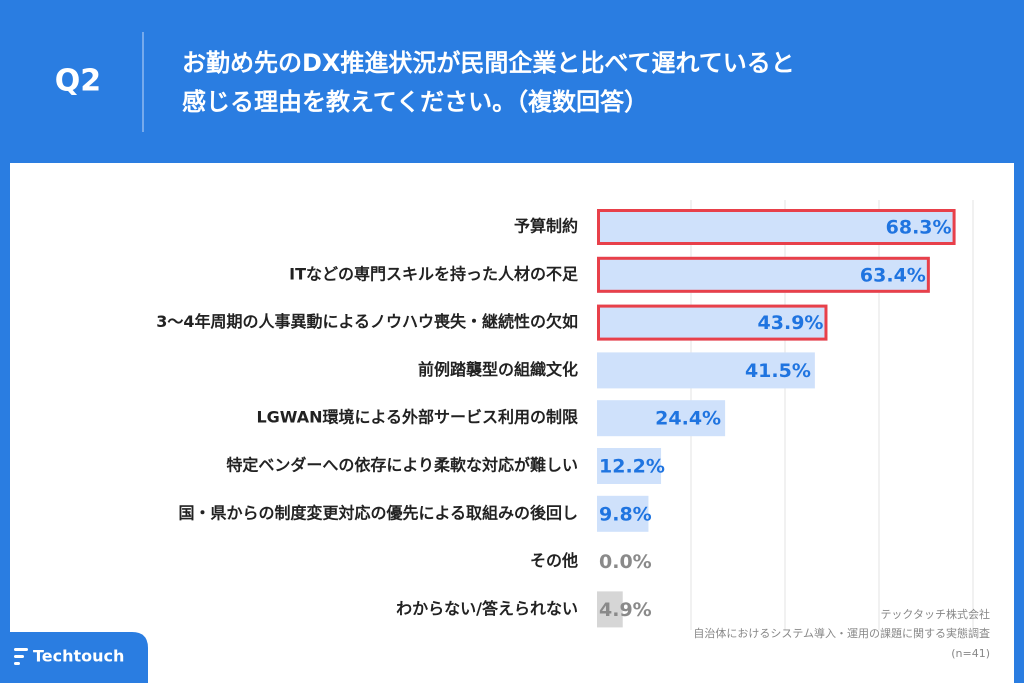 This screenshot has width=1024, height=683. I want to click on value-label: 68.3%, so click(919, 228).